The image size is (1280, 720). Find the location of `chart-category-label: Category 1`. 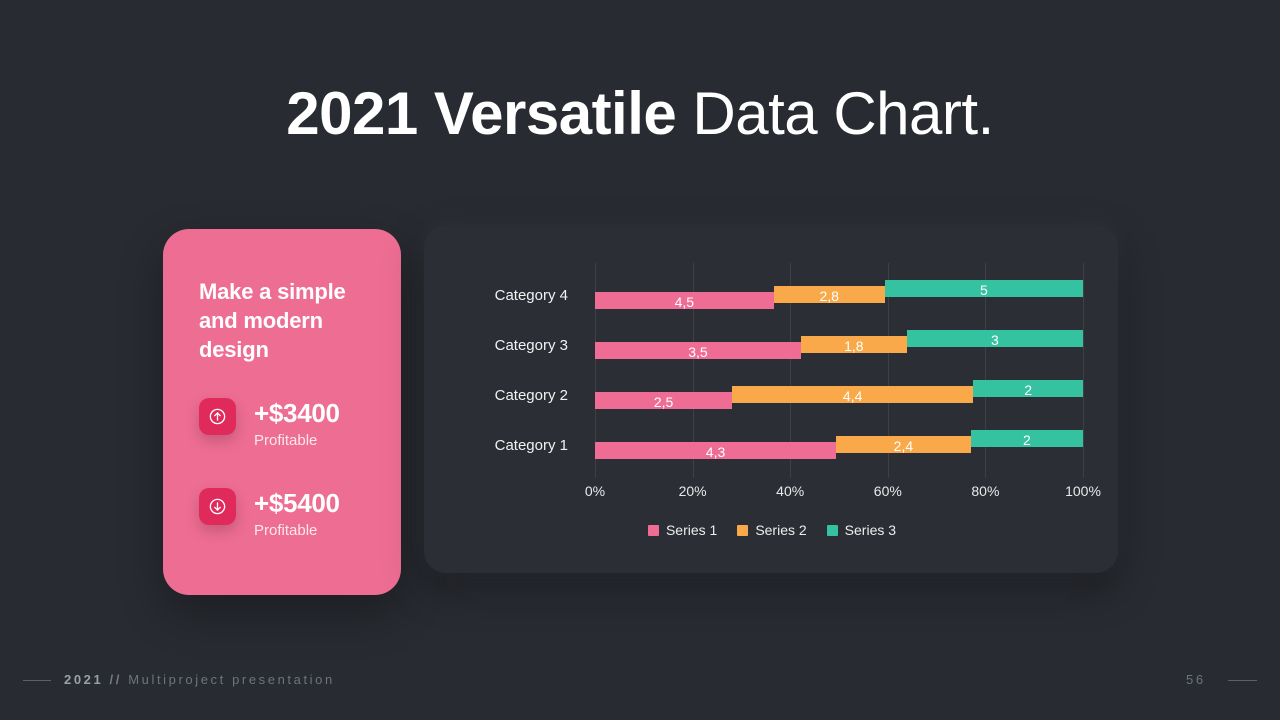

chart-category-label: Category 1 is located at coordinates (531, 445).